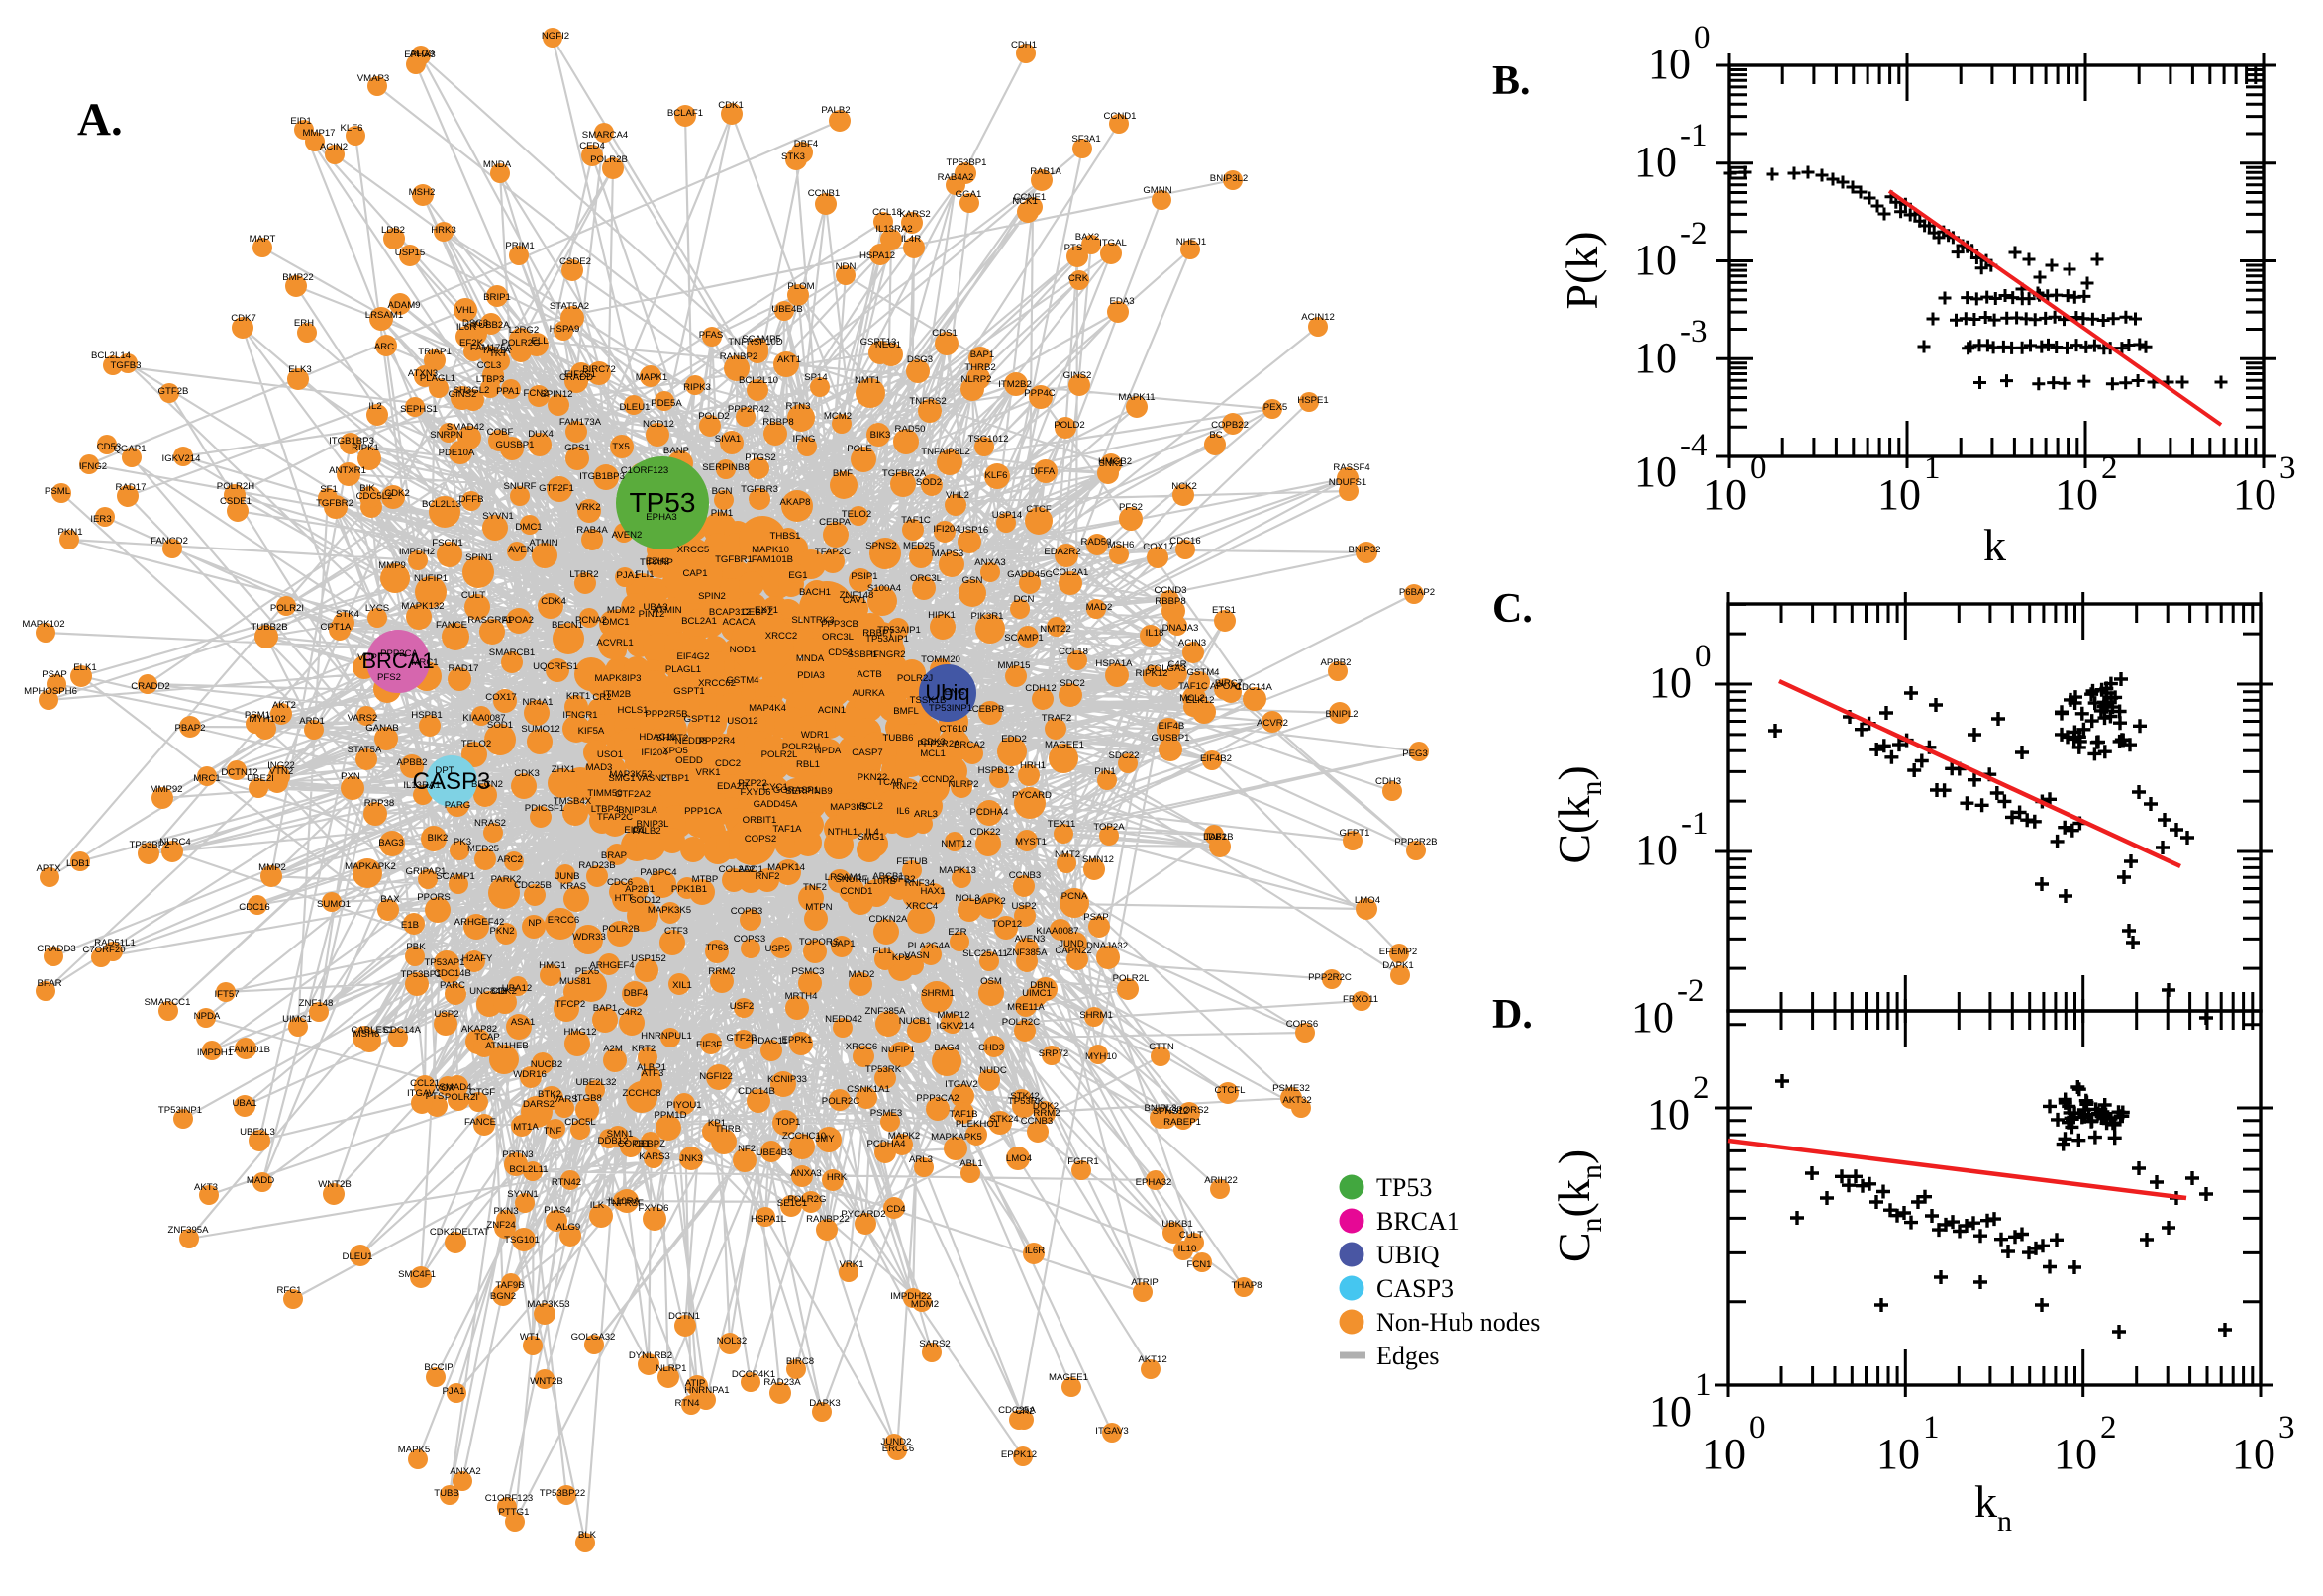 The image size is (2323, 1596). Describe the element at coordinates (910, 429) in the screenshot. I see `svg-text: RAD50` at that location.